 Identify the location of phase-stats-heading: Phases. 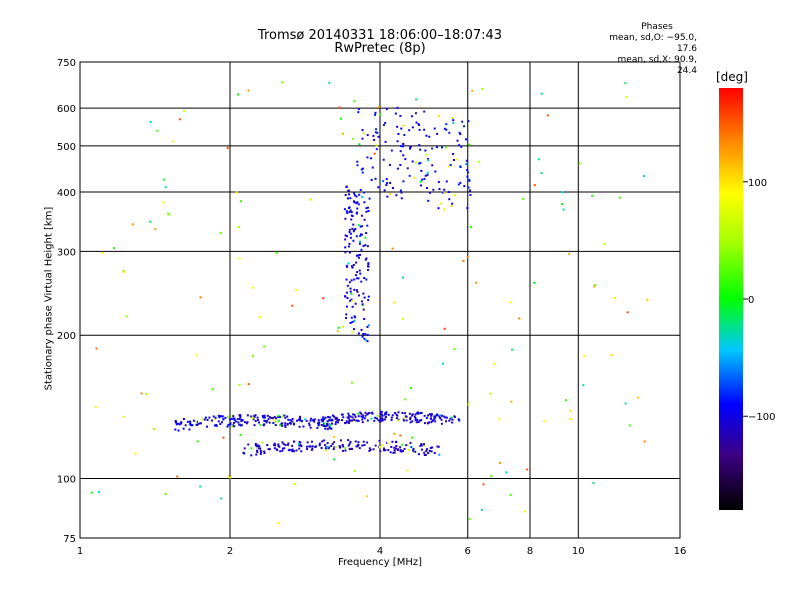
(657, 27).